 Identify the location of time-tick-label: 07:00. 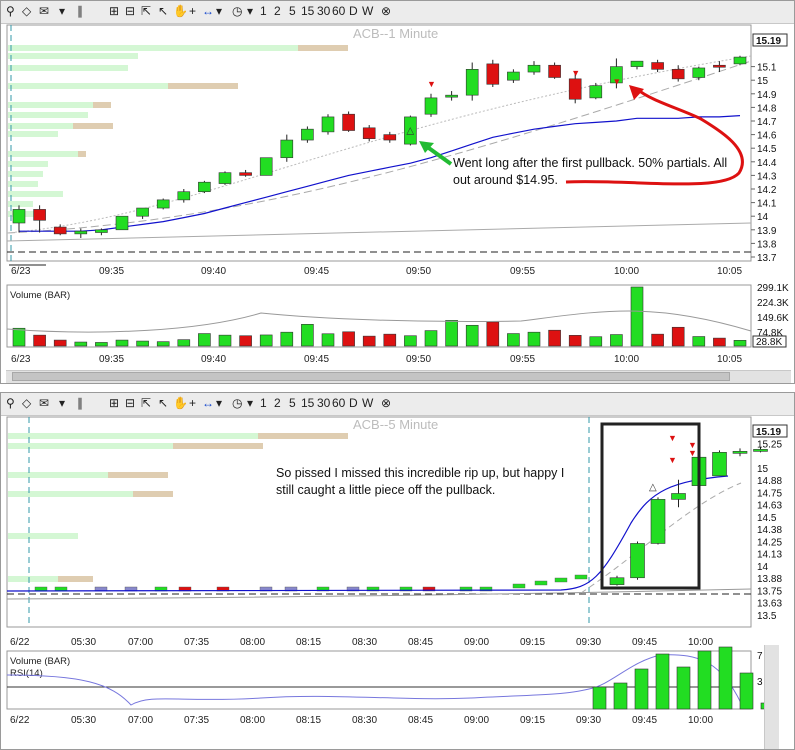
(140, 720).